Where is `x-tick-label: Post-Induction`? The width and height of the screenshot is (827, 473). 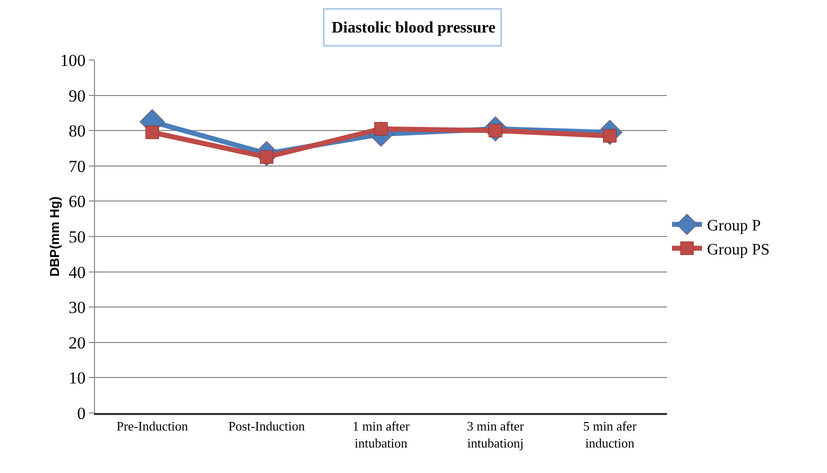
x-tick-label: Post-Induction is located at coordinates (267, 426).